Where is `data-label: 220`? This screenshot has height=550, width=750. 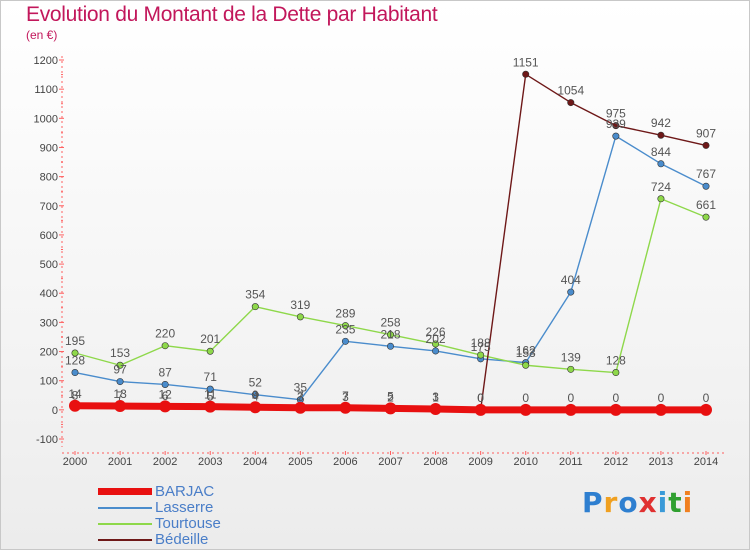
data-label: 220 is located at coordinates (165, 334).